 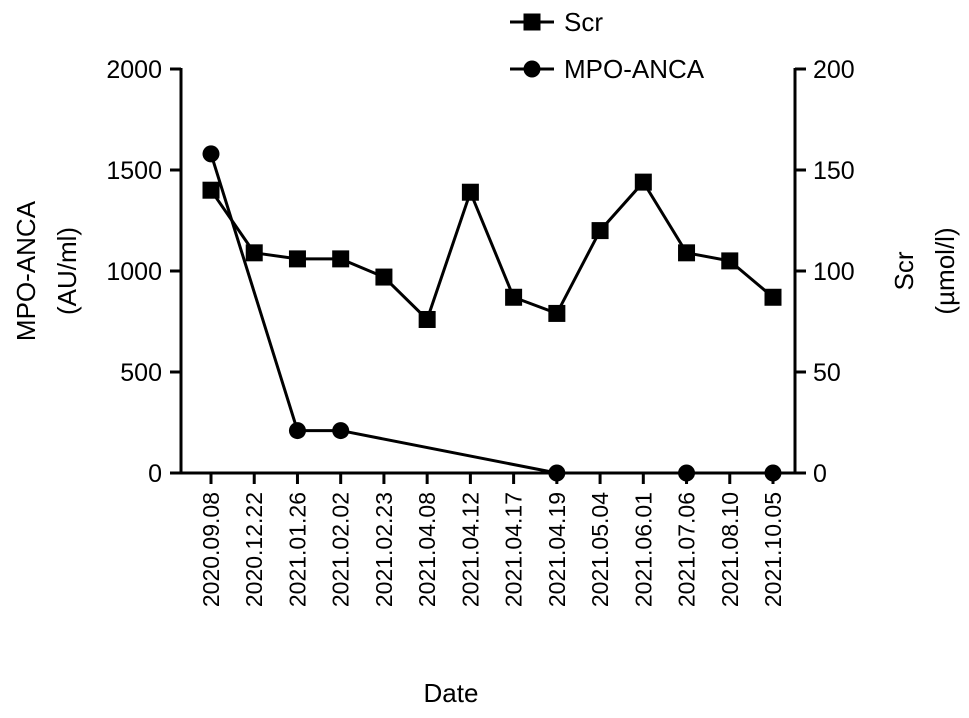 I want to click on right-y-tick-label: 150, so click(x=834, y=171).